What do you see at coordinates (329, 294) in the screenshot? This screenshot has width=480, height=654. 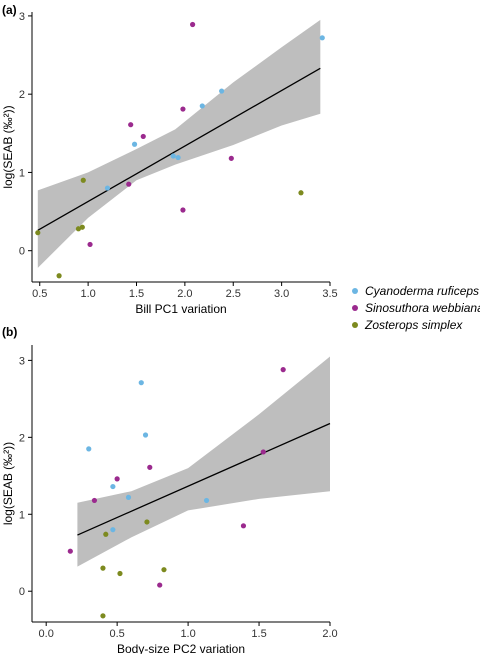 I see `x-tick-label: 3.5` at bounding box center [329, 294].